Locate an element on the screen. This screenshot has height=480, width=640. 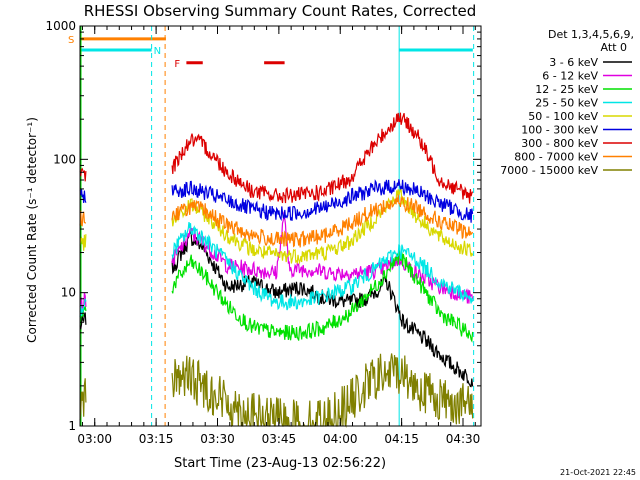
x-tick-label: 04:00 is located at coordinates (340, 439).